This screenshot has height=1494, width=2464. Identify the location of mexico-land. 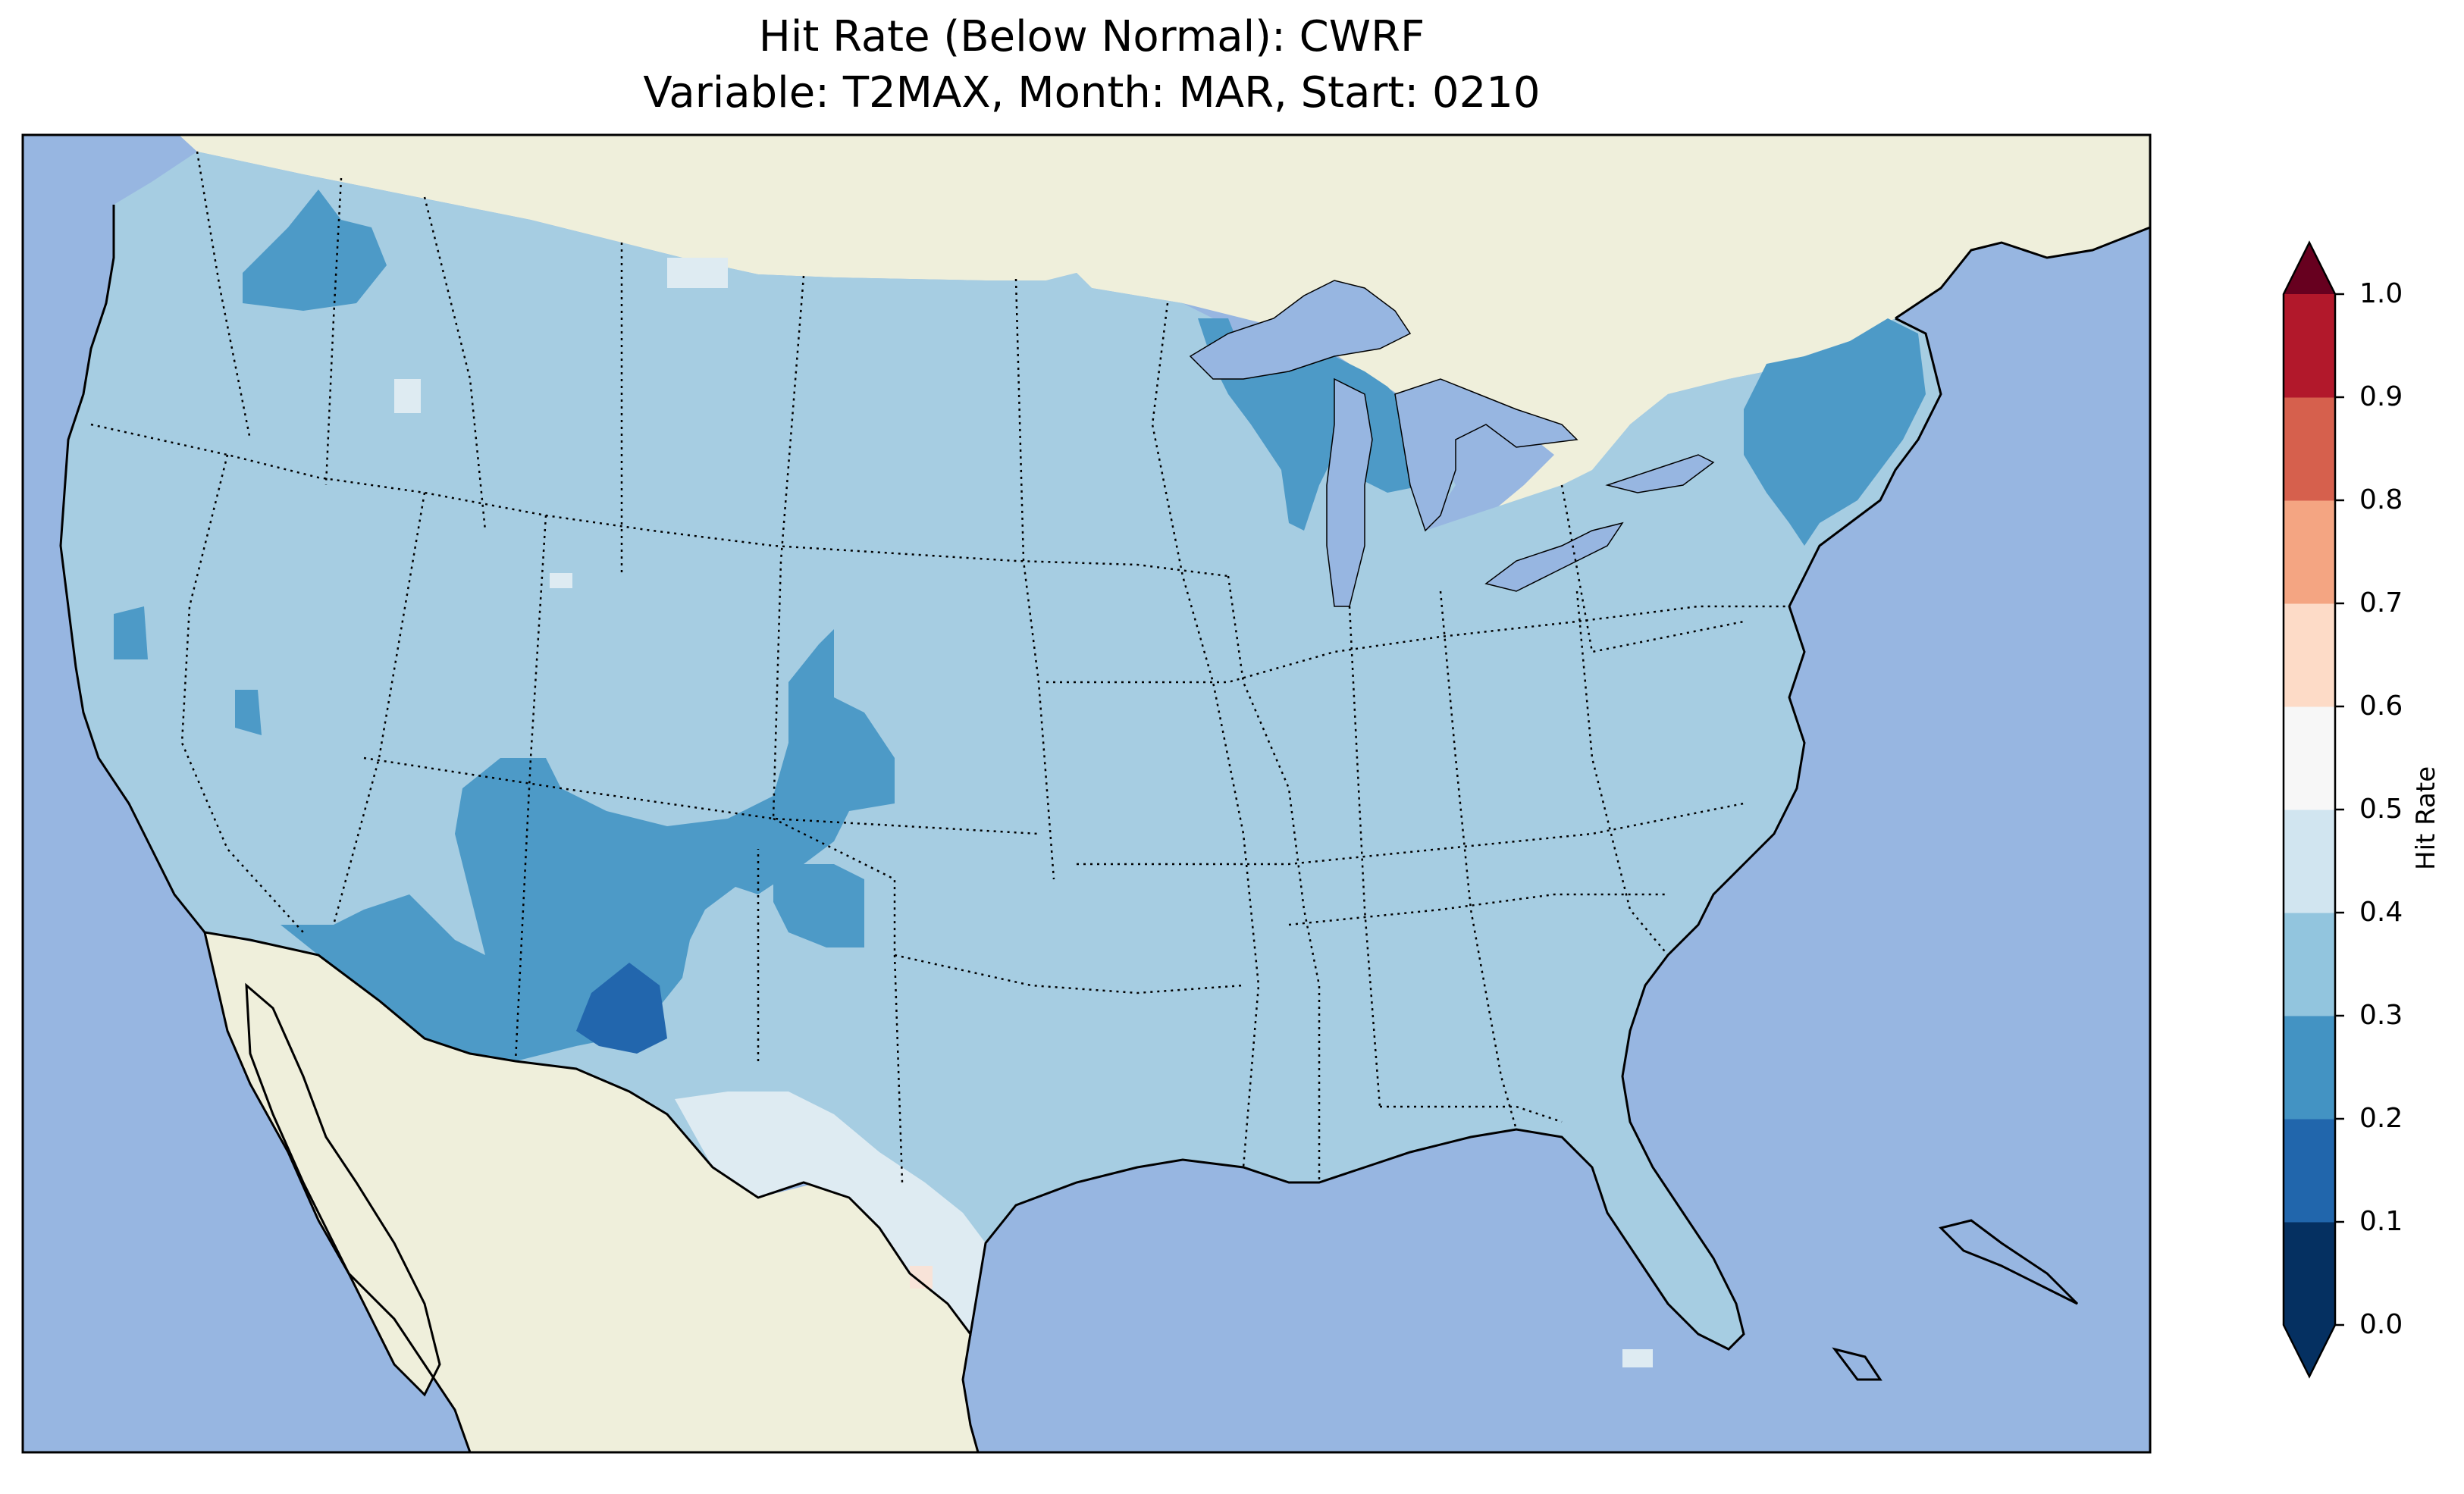
(591, 1192).